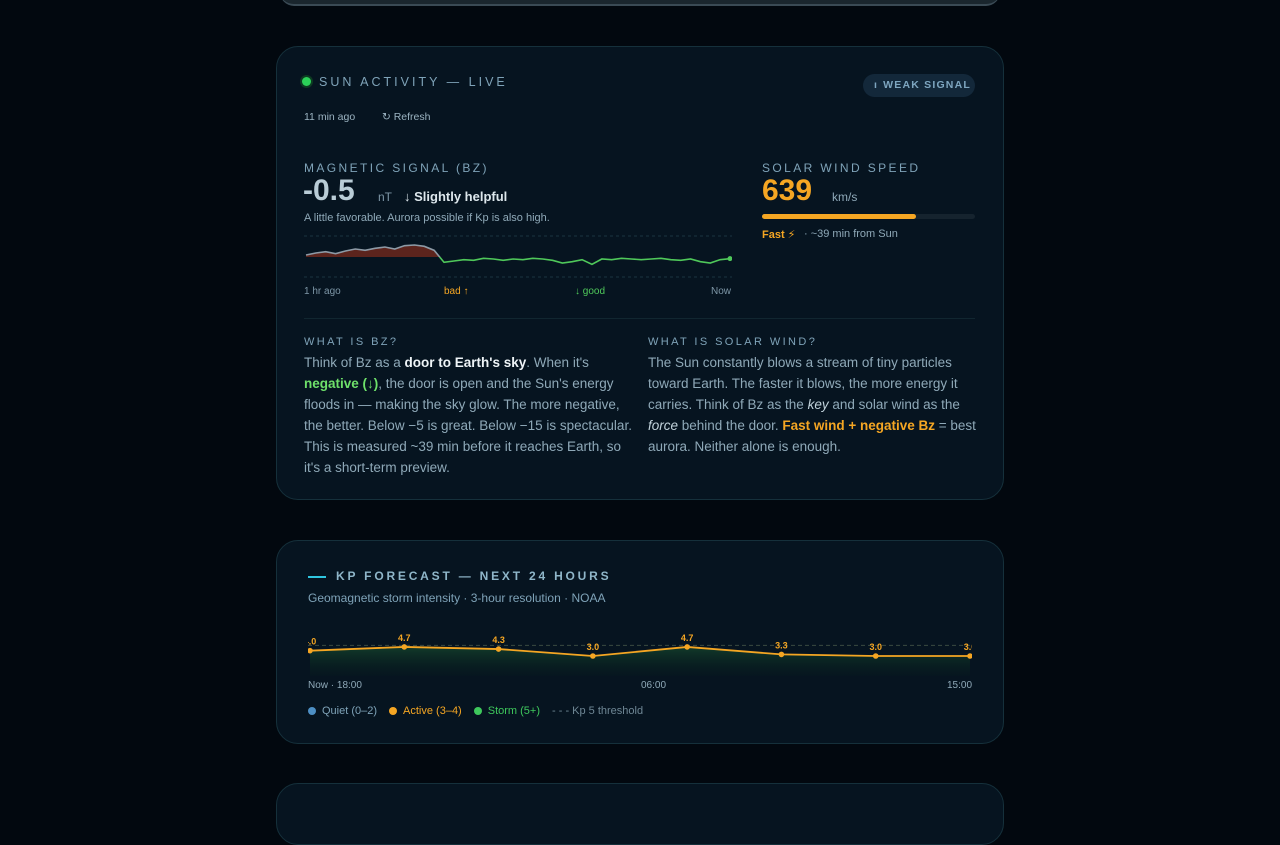 The image size is (1280, 845). What do you see at coordinates (640, 3) in the screenshot?
I see `prev-card` at bounding box center [640, 3].